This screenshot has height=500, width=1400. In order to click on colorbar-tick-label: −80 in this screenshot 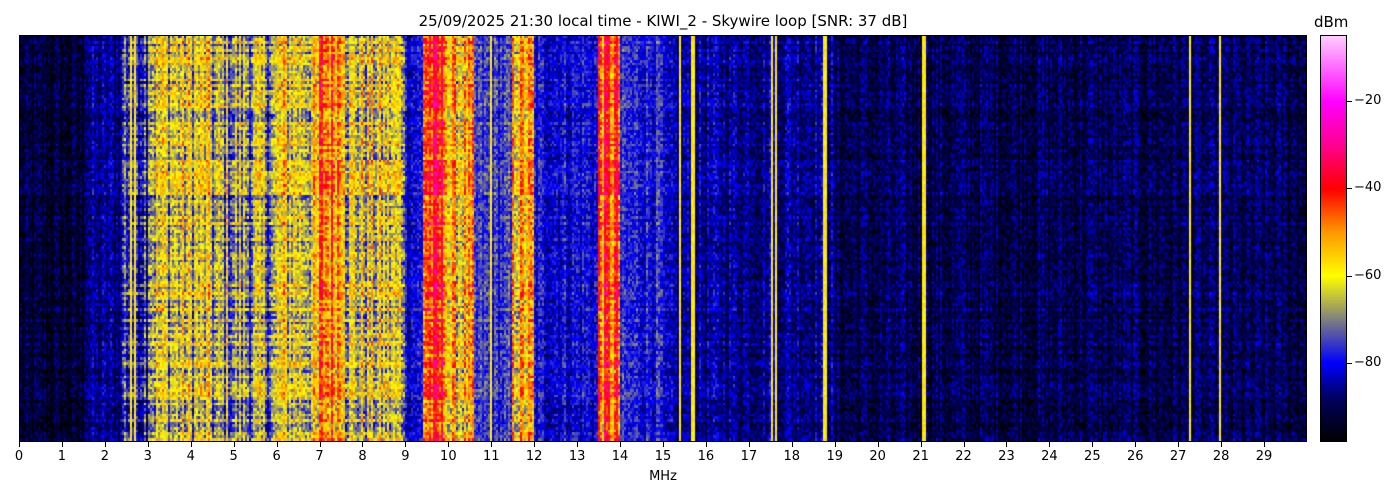, I will do `click(1368, 363)`.